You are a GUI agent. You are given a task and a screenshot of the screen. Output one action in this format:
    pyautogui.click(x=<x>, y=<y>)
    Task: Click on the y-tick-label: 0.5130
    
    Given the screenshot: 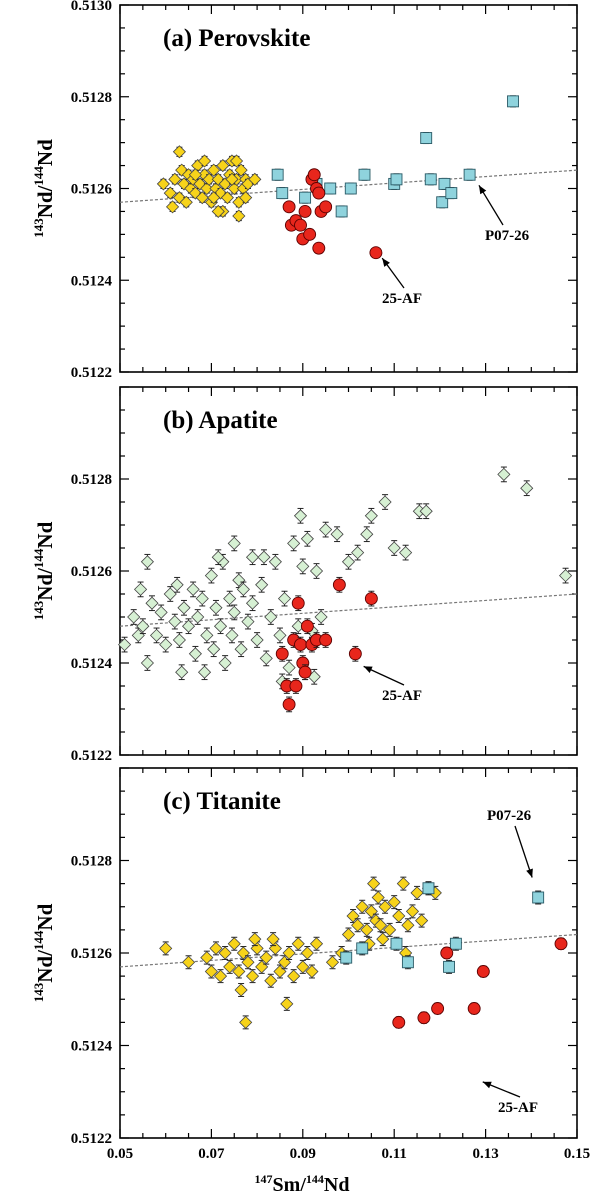 What is the action you would take?
    pyautogui.click(x=91, y=7)
    